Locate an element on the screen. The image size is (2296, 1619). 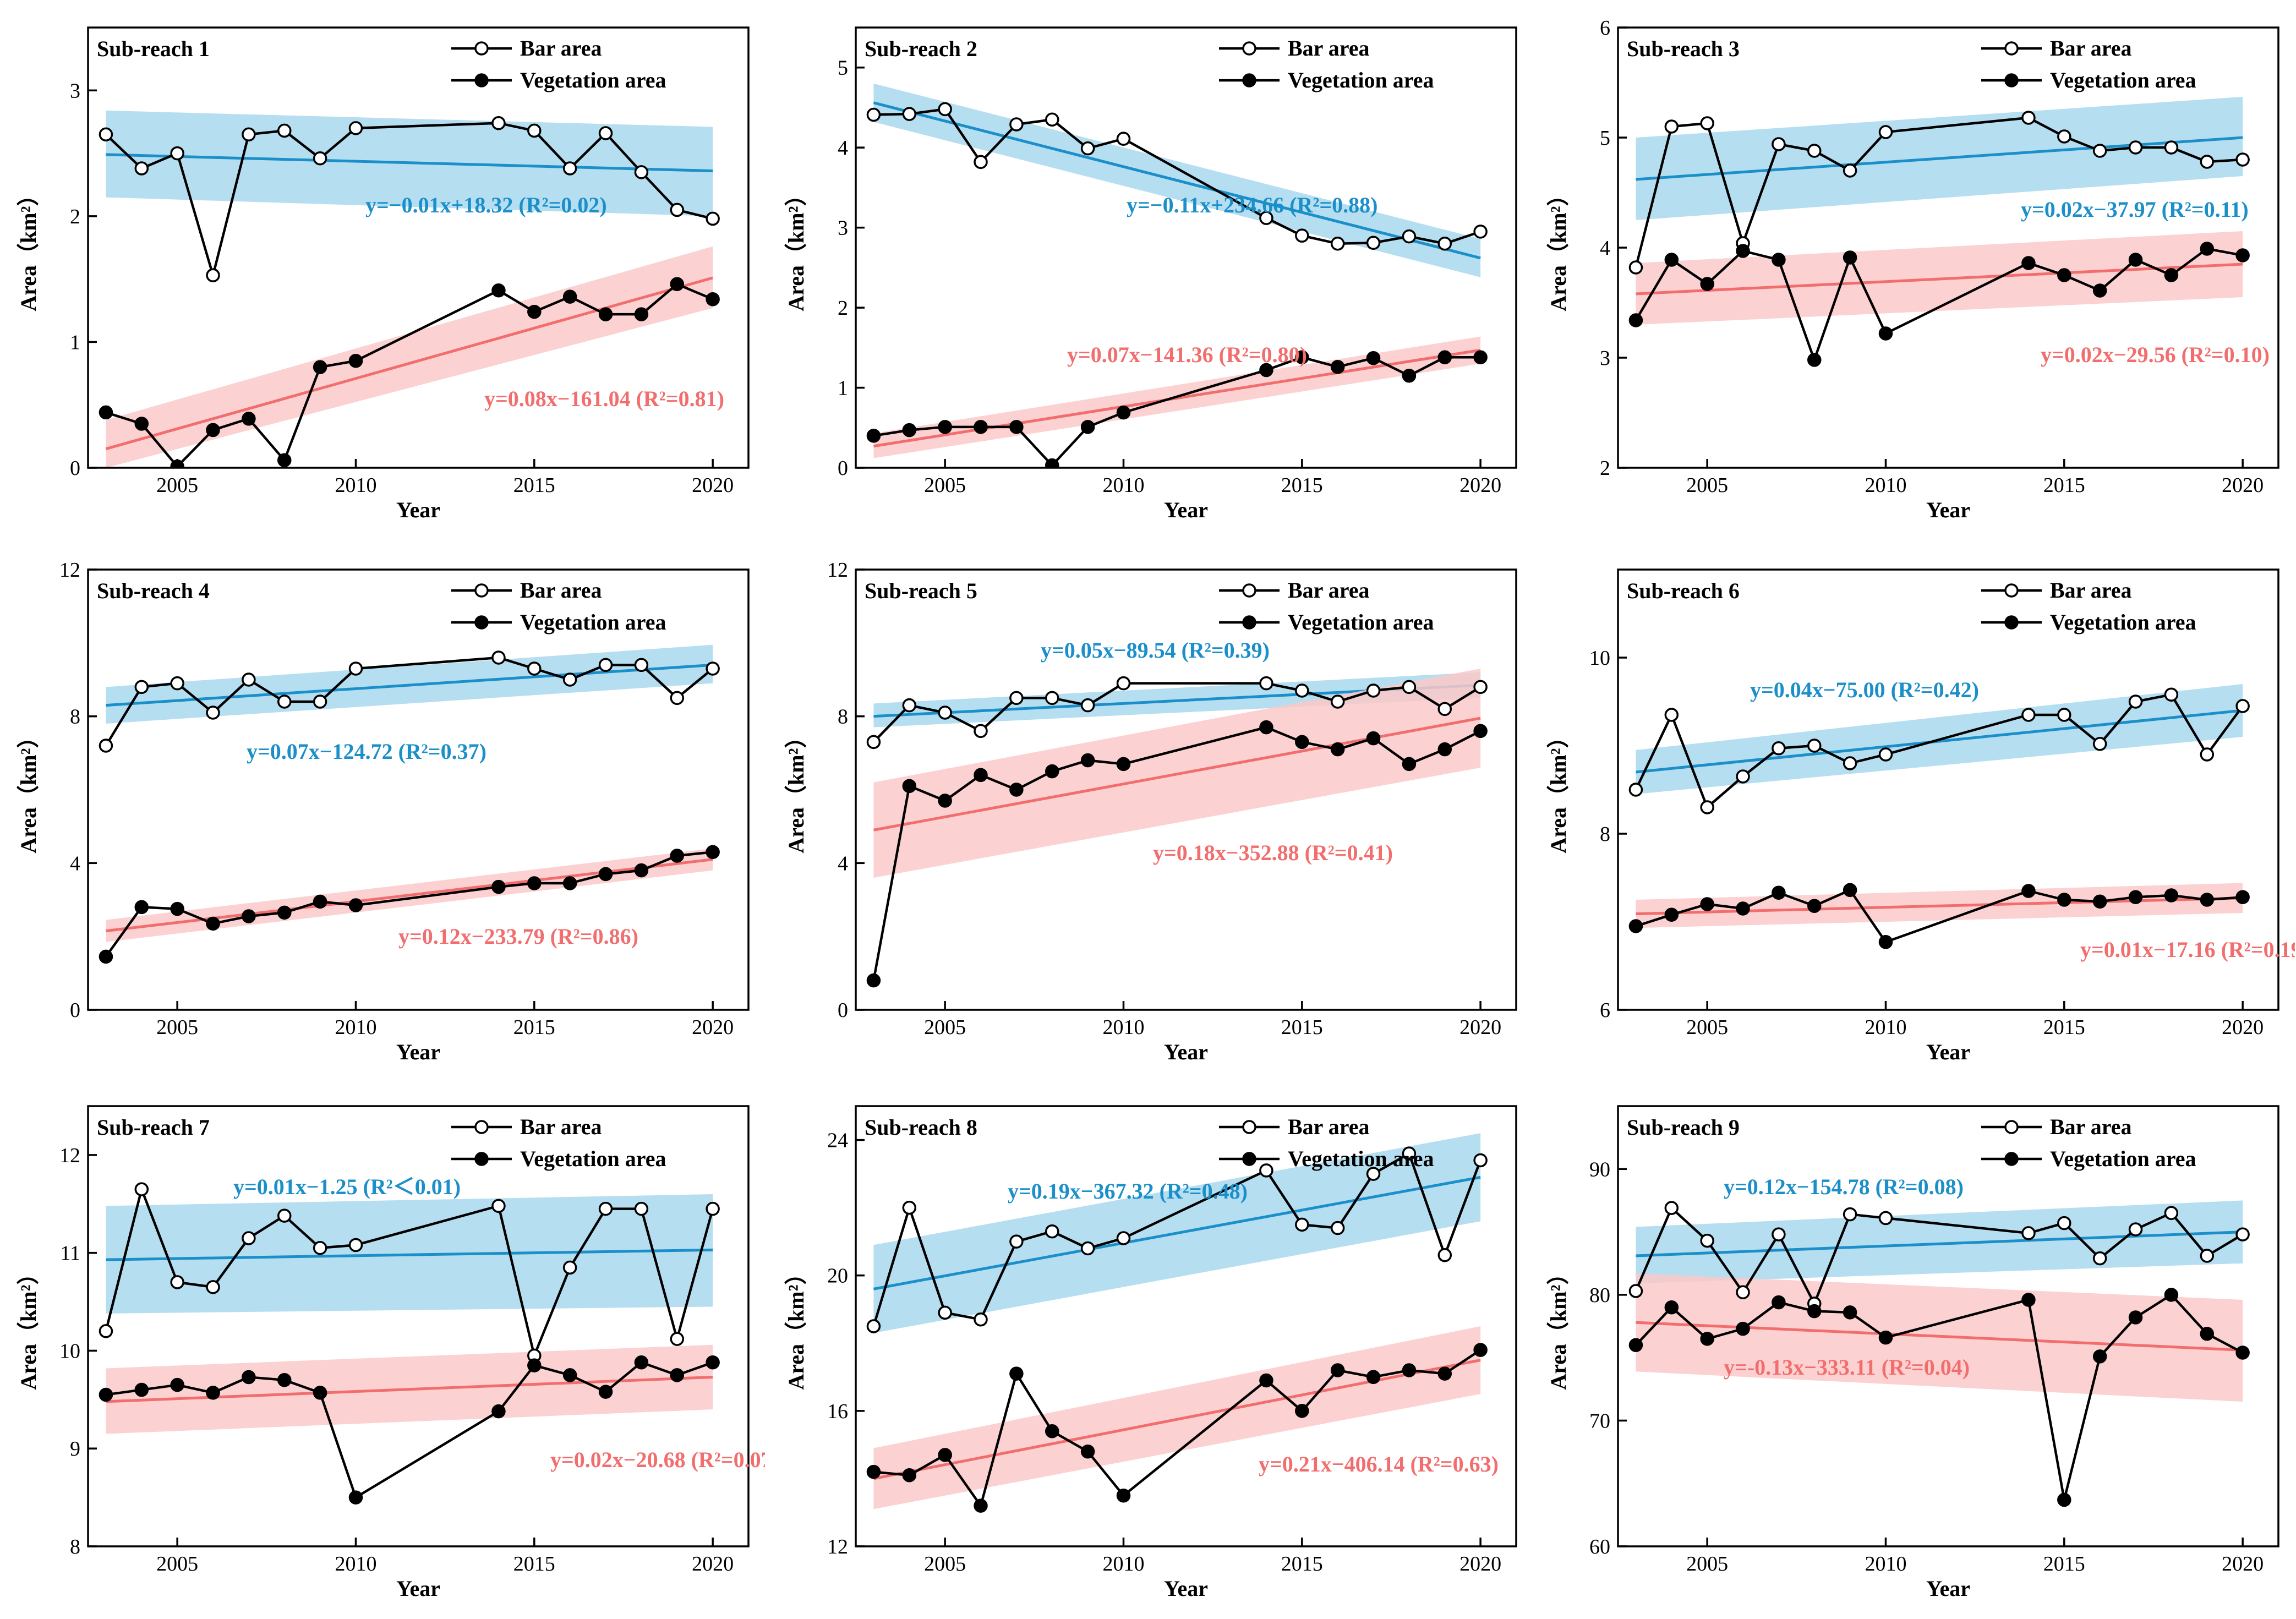
bar-fit-equation: y=0.19x−367.32 (R²=0.48) is located at coordinates (1128, 1191).